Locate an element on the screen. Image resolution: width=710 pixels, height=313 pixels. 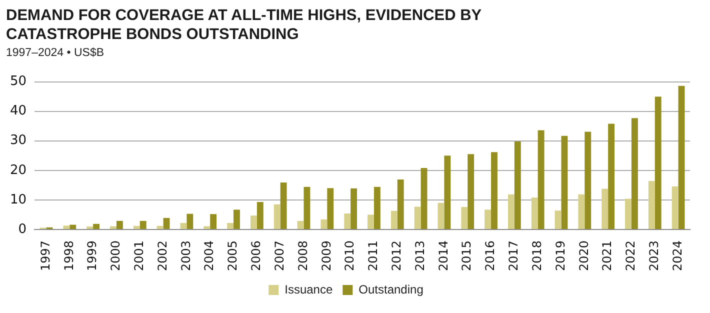
x-tick-label: 2010 is located at coordinates (349, 256).